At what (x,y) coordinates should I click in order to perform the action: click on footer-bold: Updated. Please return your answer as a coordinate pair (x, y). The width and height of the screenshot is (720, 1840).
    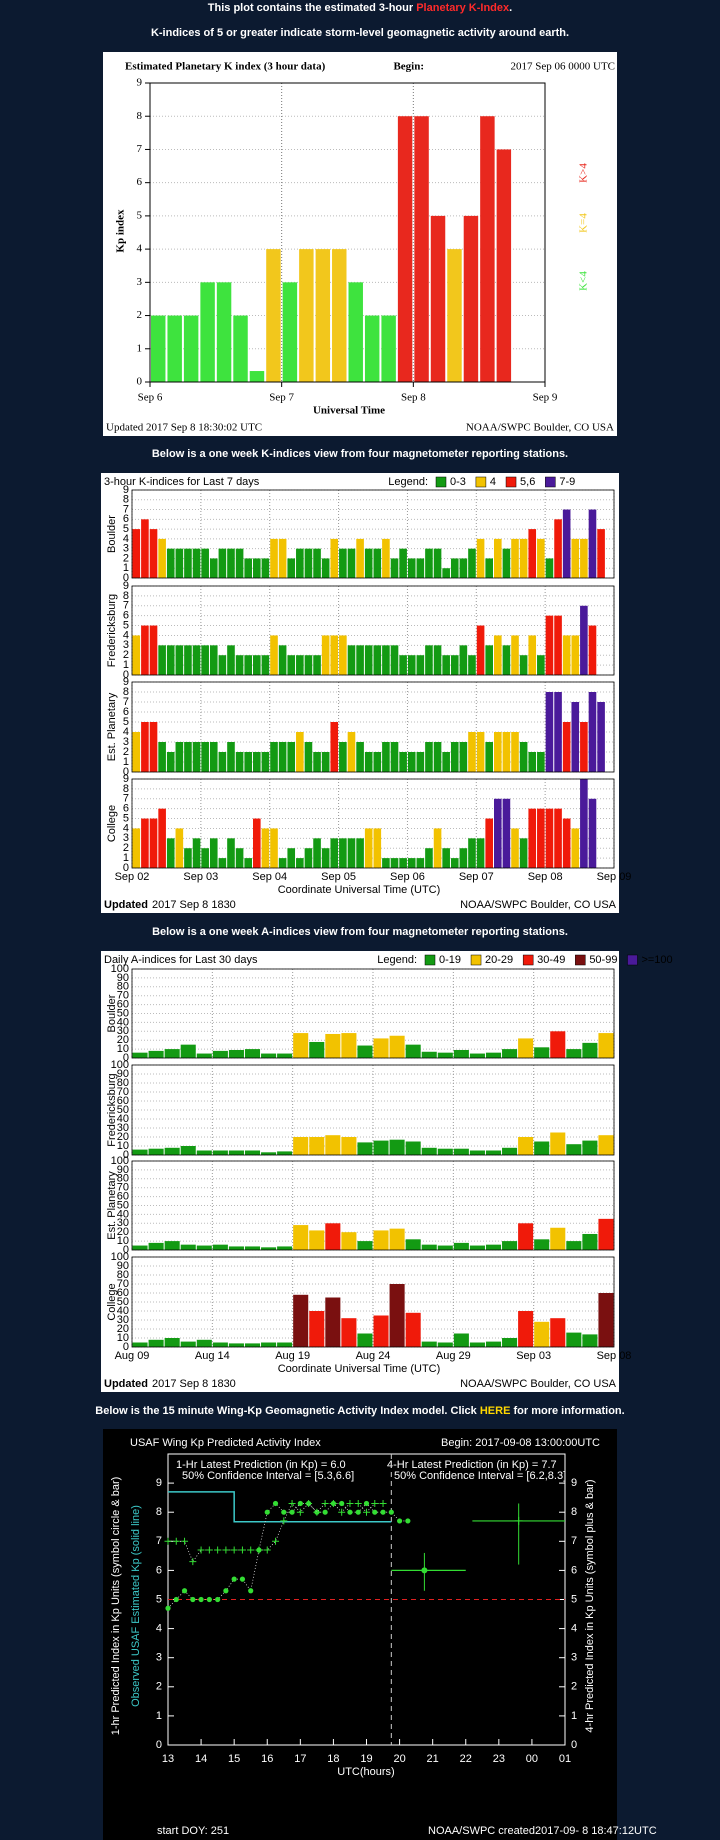
    Looking at the image, I should click on (126, 905).